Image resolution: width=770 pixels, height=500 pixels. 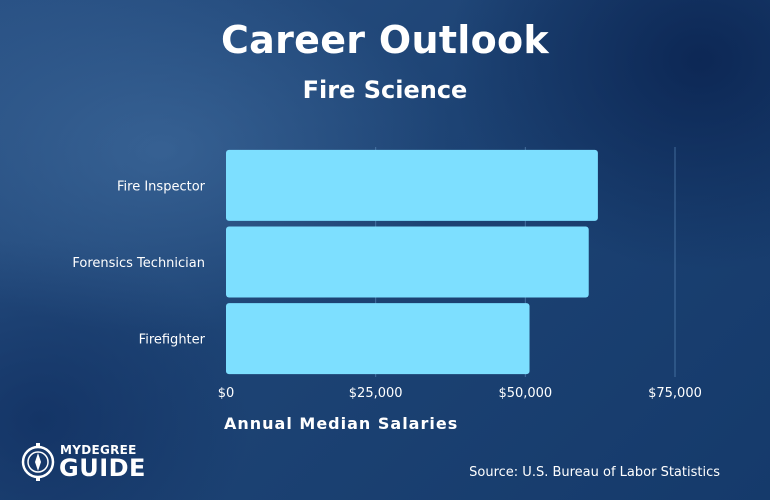 What do you see at coordinates (38, 462) in the screenshot?
I see `compass-icon` at bounding box center [38, 462].